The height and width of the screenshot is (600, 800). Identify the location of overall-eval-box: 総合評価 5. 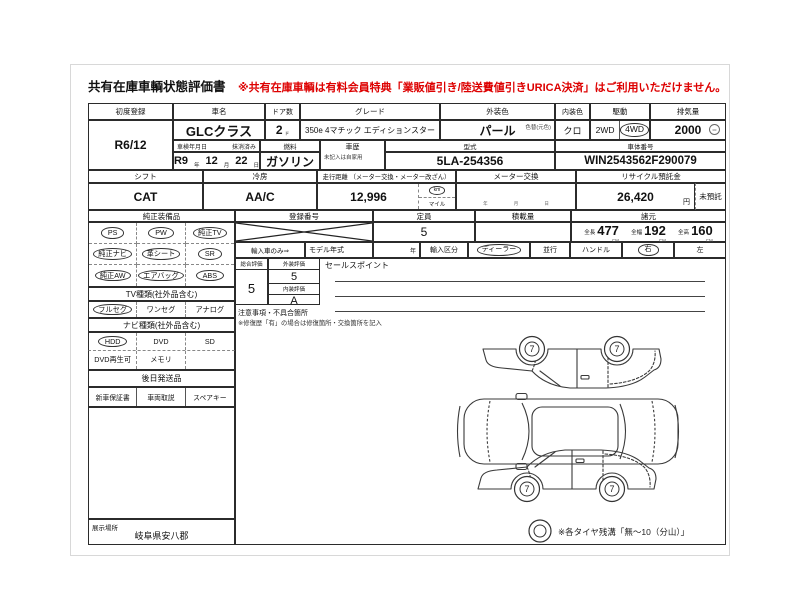
(251, 281).